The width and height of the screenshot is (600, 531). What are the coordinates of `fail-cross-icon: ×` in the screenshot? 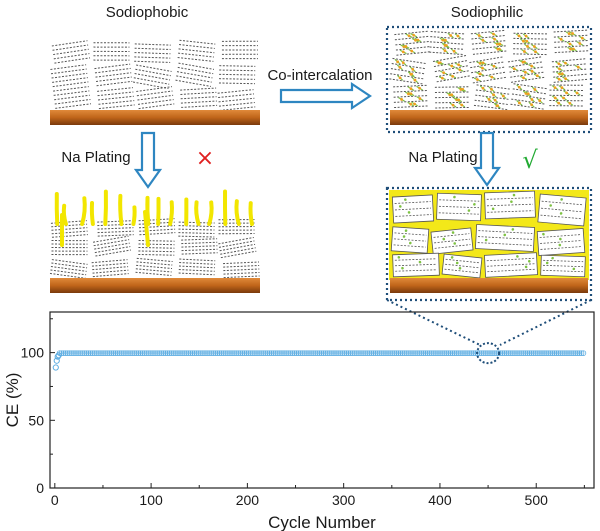 It's located at (205, 158).